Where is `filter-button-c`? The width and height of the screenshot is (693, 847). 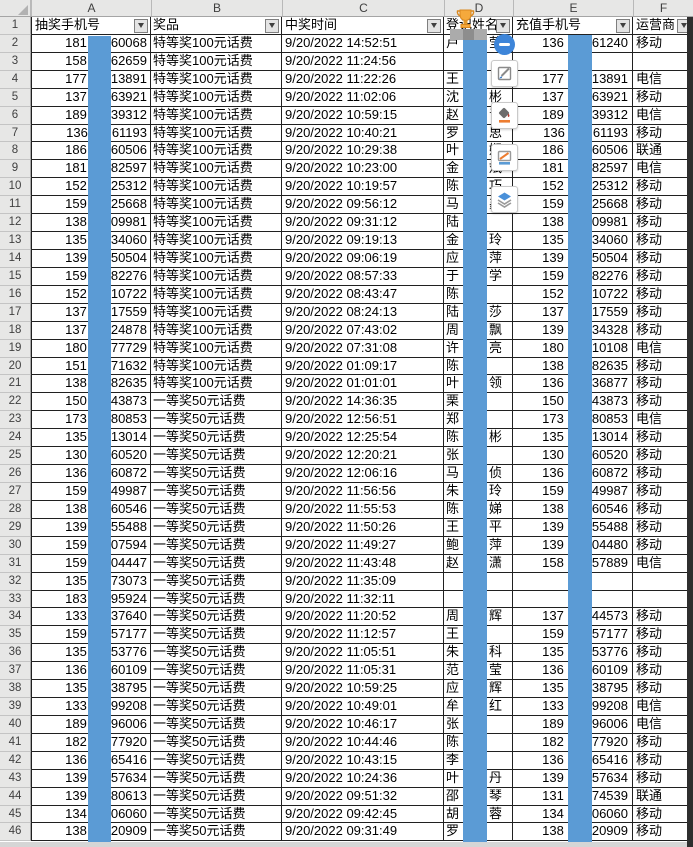
filter-button-c is located at coordinates (434, 25).